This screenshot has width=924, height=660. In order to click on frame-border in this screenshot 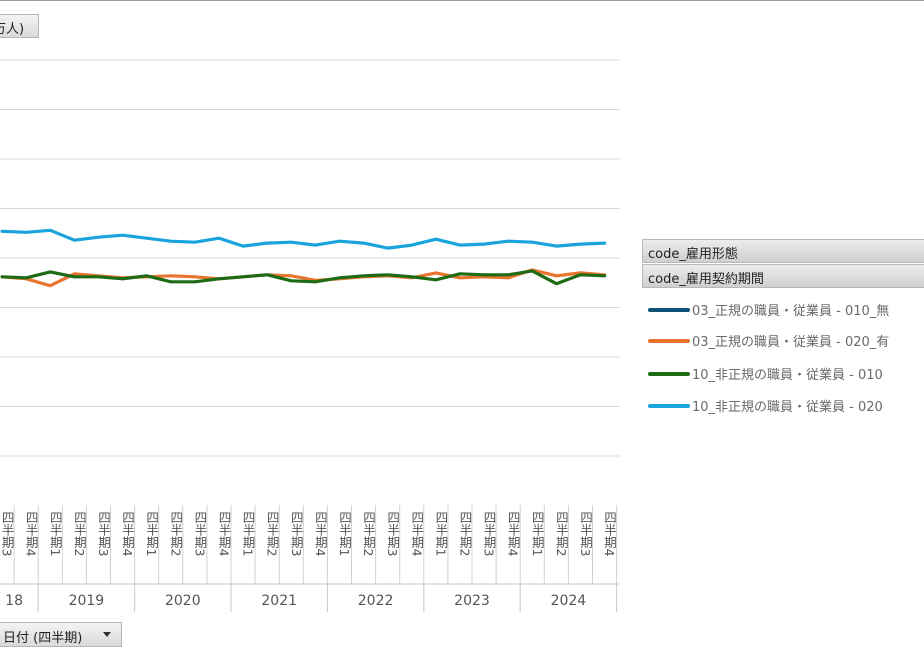, I will do `click(462, 0)`.